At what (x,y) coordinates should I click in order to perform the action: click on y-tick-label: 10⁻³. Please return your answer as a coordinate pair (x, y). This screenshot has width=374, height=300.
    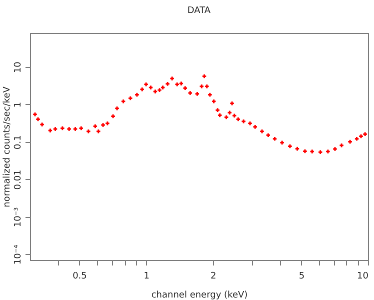
    Looking at the image, I should click on (19, 217).